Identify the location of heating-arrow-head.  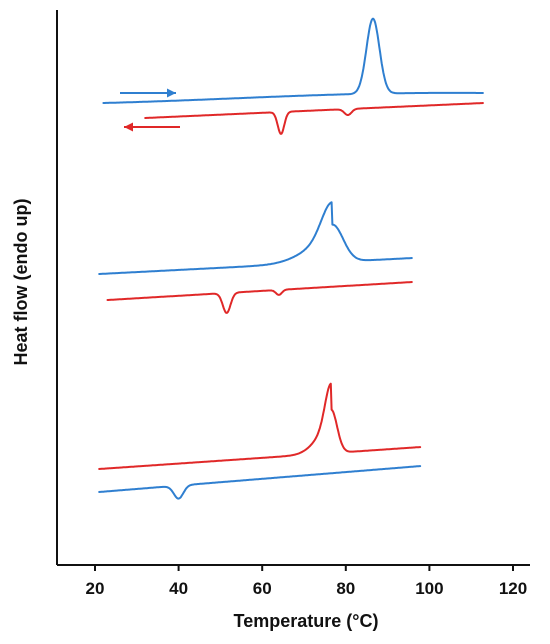
(171, 93).